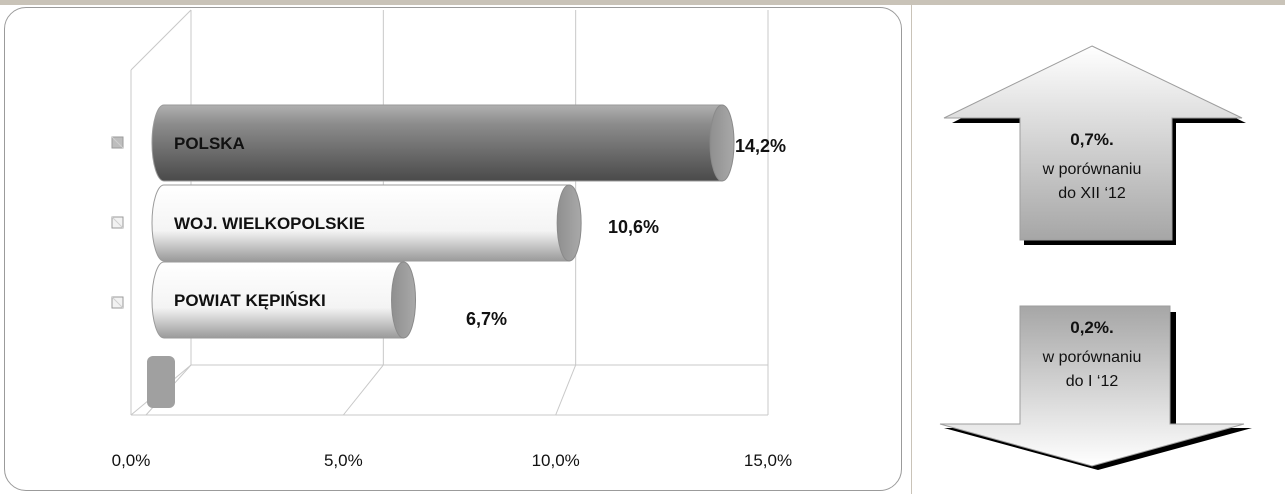 This screenshot has width=1285, height=494. Describe the element at coordinates (1092, 193) in the screenshot. I see `change-up-line2: do XII ‘12` at that location.